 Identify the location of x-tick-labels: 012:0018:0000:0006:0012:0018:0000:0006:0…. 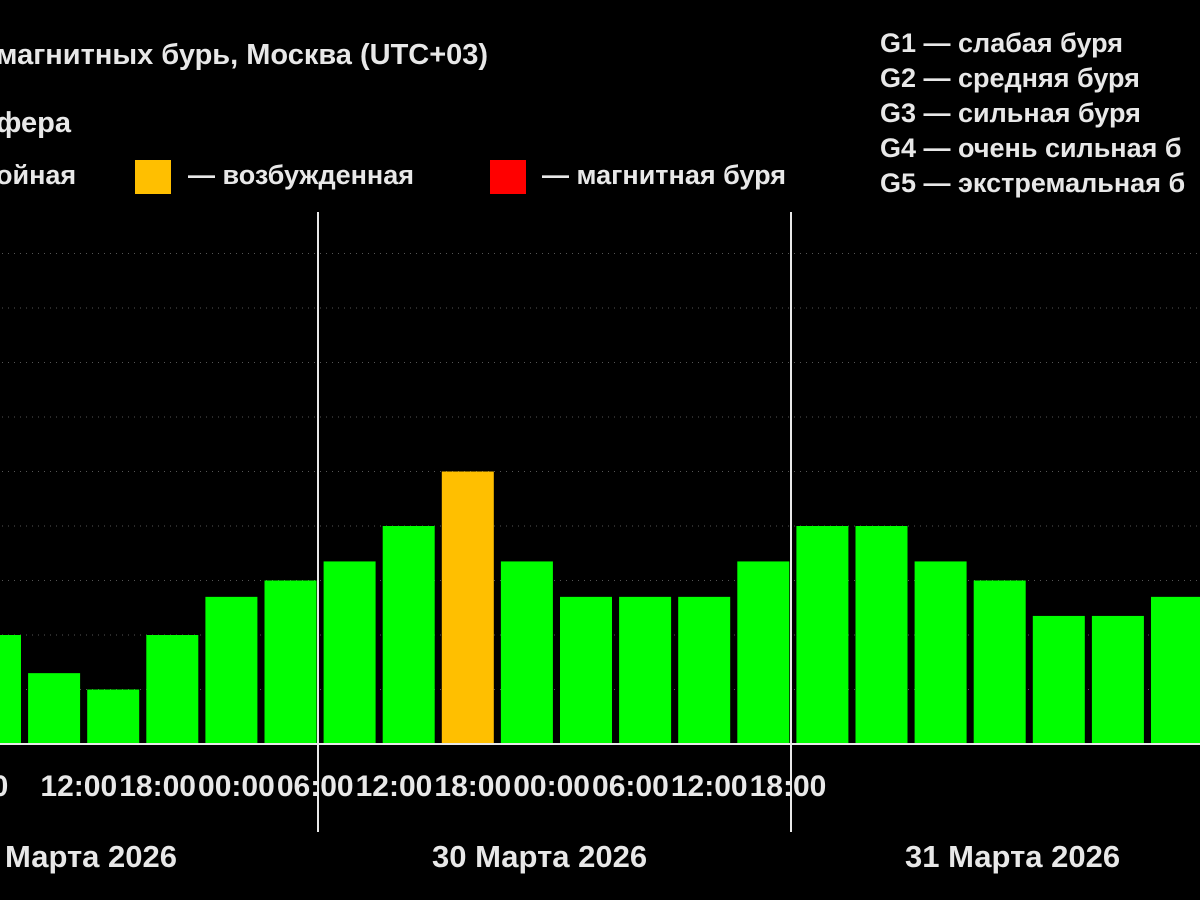
(413, 786).